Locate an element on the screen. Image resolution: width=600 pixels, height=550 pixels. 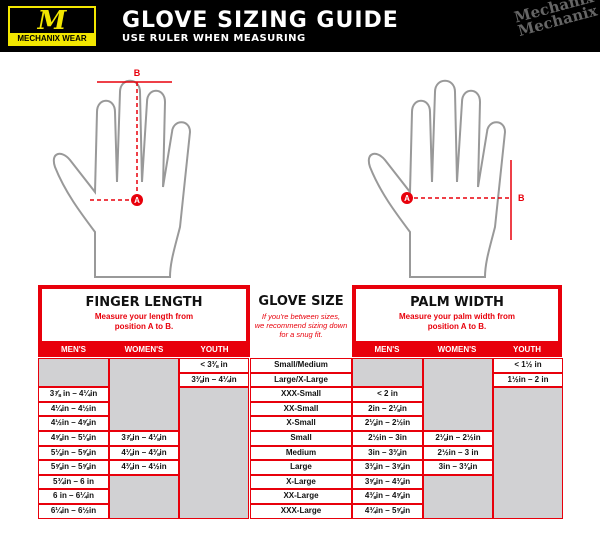
table-cell: 4⅜in – 4½in is located at coordinates (144, 467).